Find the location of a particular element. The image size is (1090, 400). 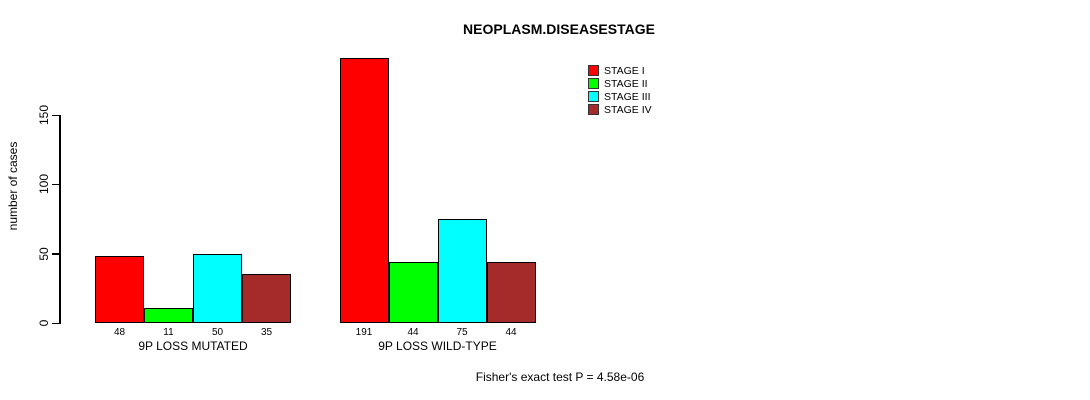

bar-value-label: 75 is located at coordinates (462, 332).